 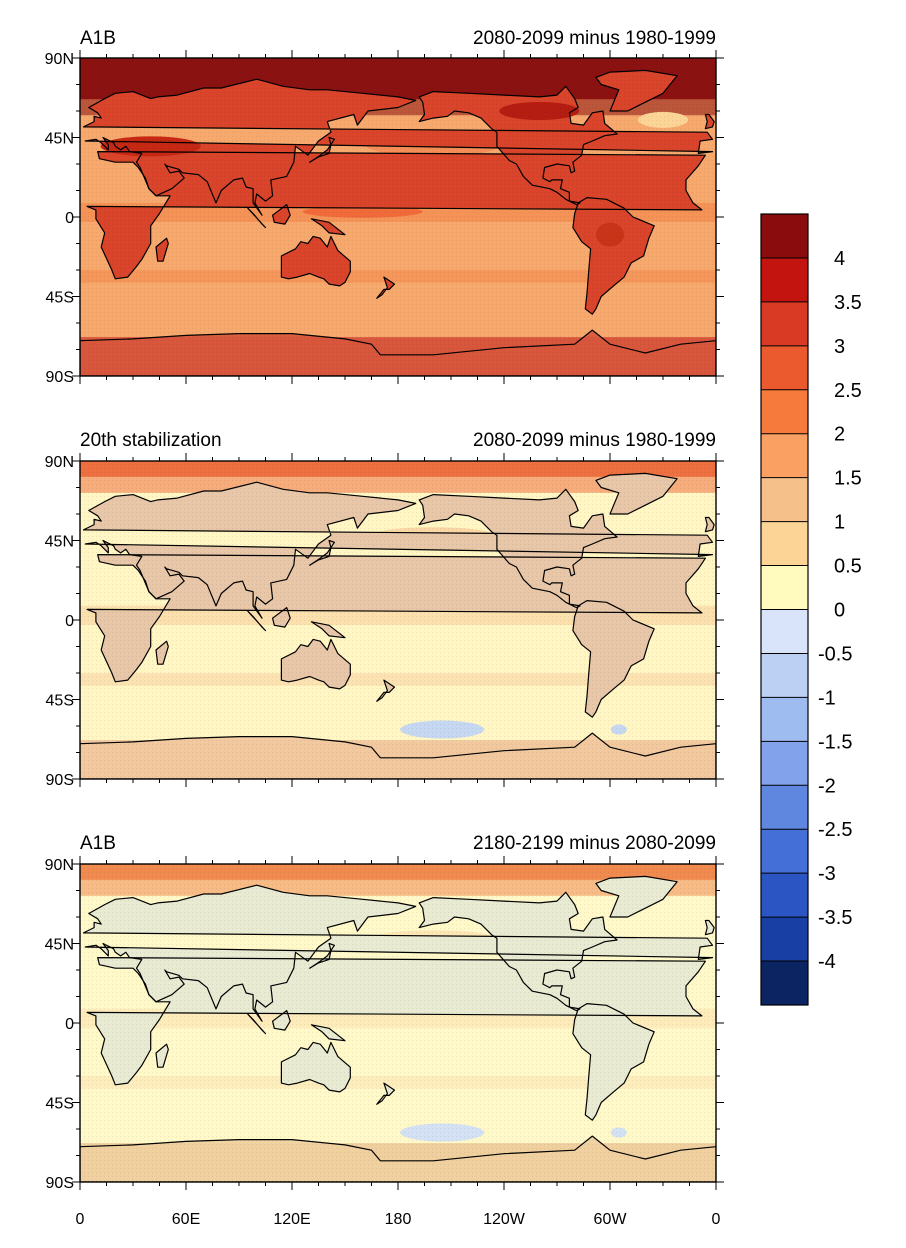 What do you see at coordinates (827, 874) in the screenshot?
I see `colorbar-label: -3` at bounding box center [827, 874].